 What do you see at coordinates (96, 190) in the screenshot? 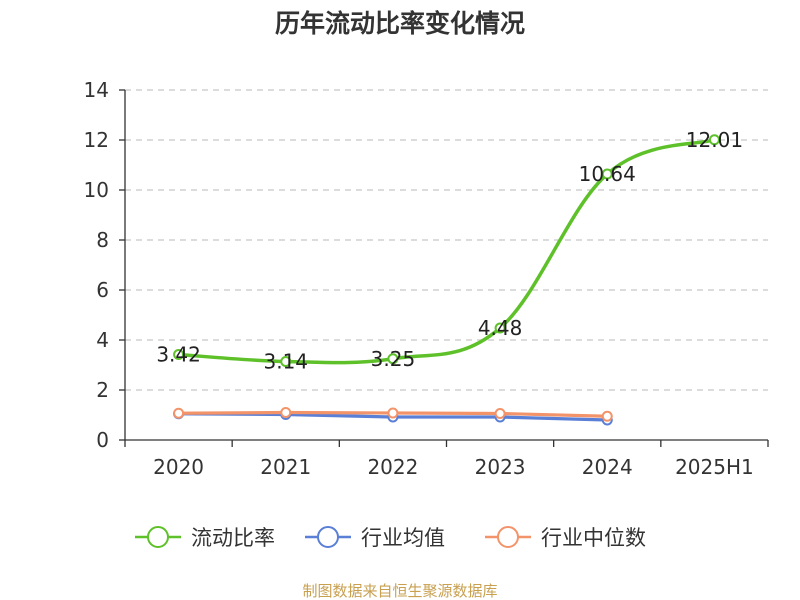
I see `y-tick-label: 10` at bounding box center [96, 190].